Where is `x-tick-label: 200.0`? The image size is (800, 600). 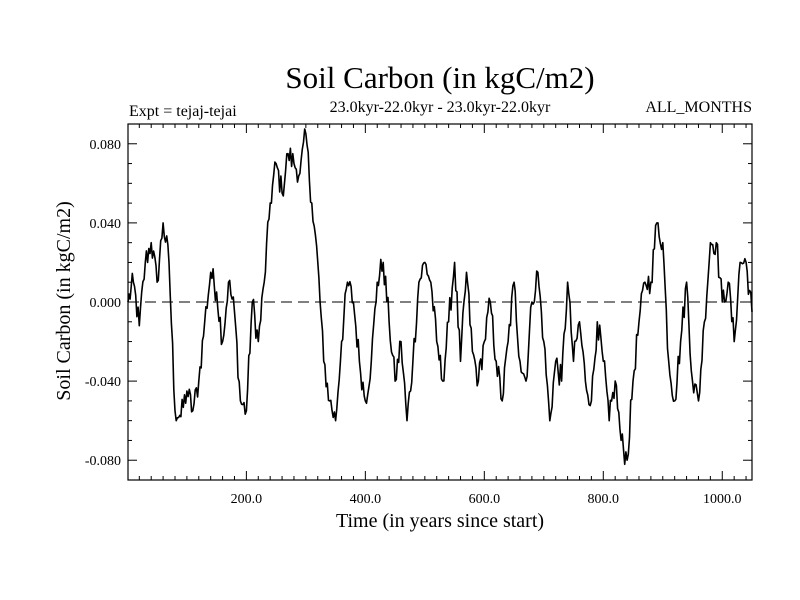 x-tick-label: 200.0 is located at coordinates (247, 499).